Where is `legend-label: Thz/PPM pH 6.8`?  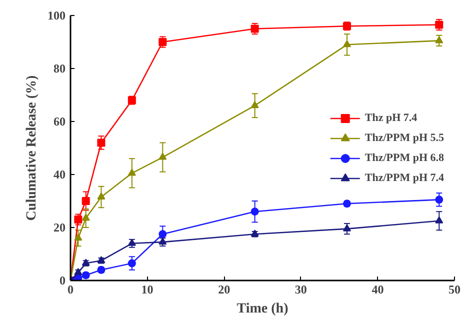
legend-label: Thz/PPM pH 6.8 is located at coordinates (404, 158).